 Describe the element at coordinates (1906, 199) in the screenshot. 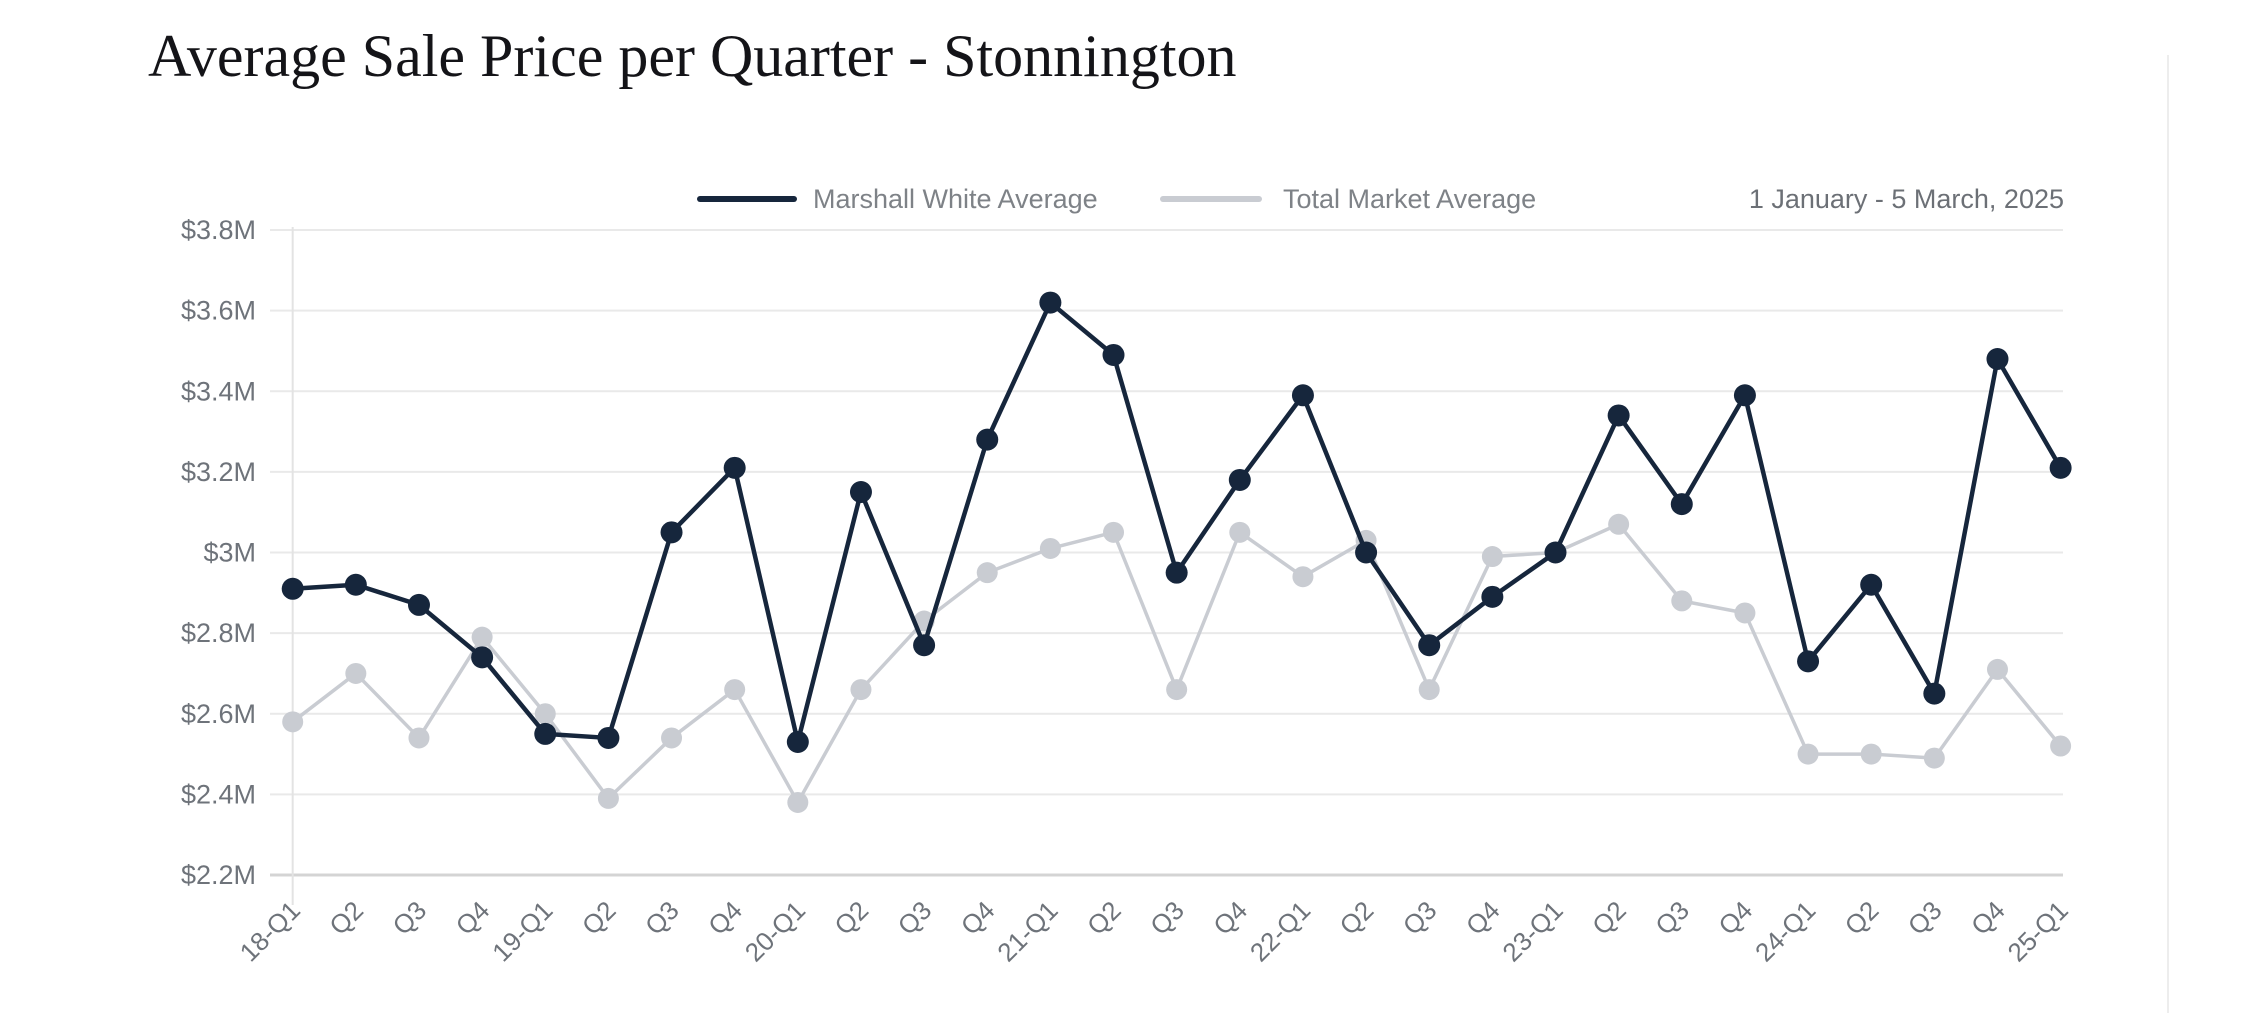

I see `date-range-label: 1 January - 5 March, 2025` at that location.